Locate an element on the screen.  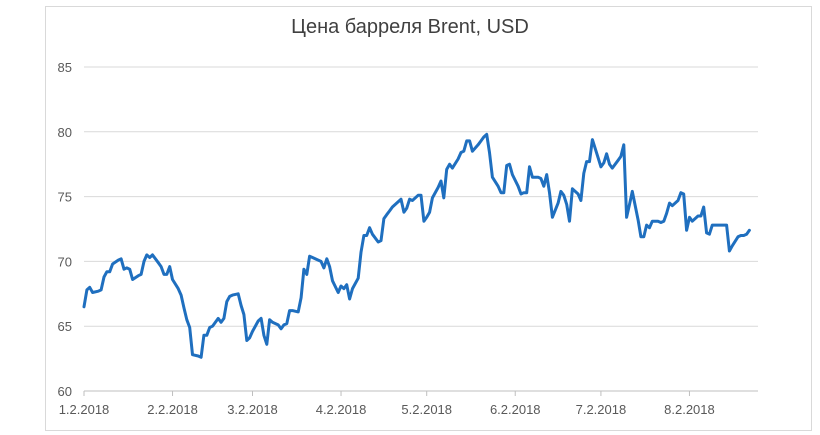
x-tick-label-2: 3.2.2018 is located at coordinates (252, 409).